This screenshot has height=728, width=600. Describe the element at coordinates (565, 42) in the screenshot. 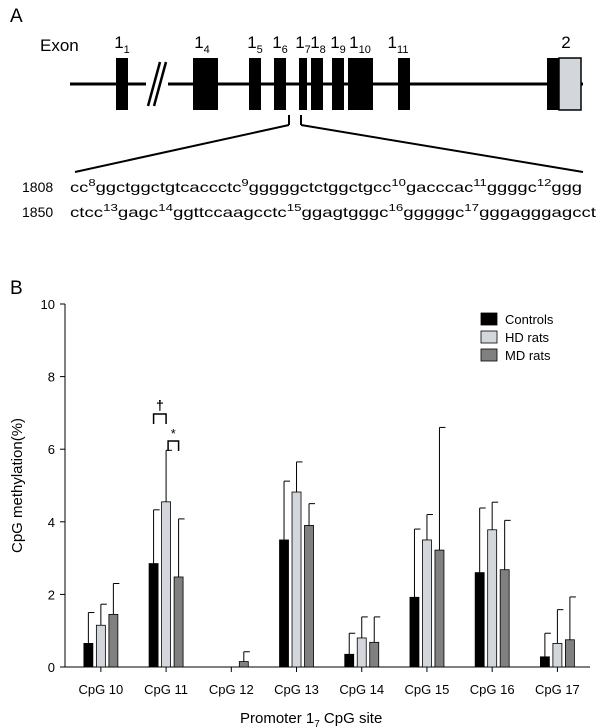

I see `exon-label-2: 2` at that location.